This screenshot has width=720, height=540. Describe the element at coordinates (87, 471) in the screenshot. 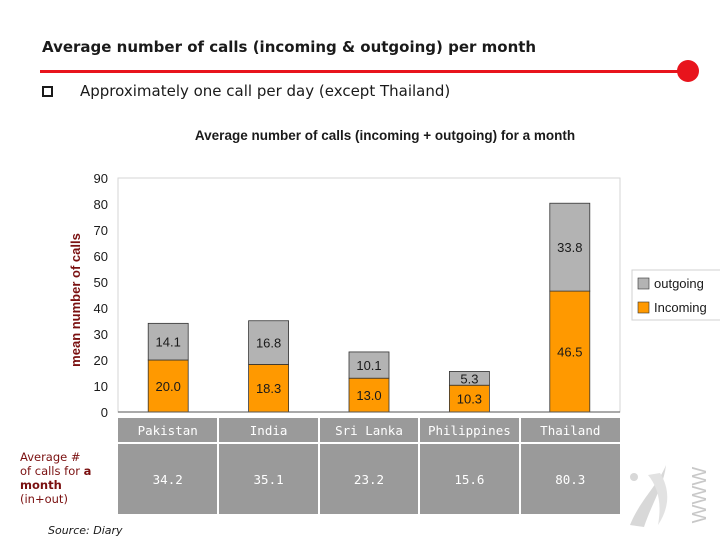

I see `row-label-line: a` at that location.